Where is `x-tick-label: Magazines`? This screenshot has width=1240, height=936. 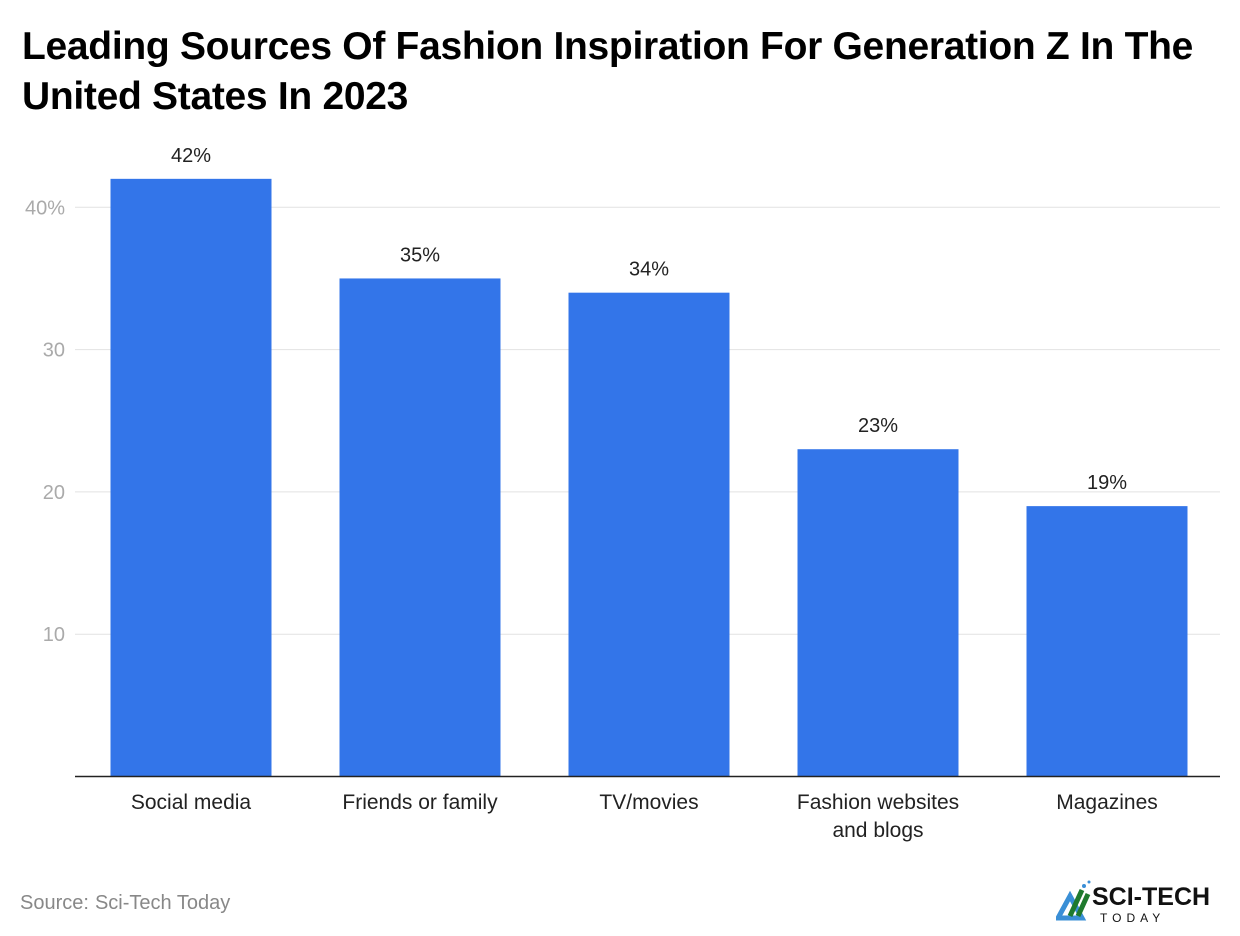
x-tick-label: Magazines is located at coordinates (1107, 802).